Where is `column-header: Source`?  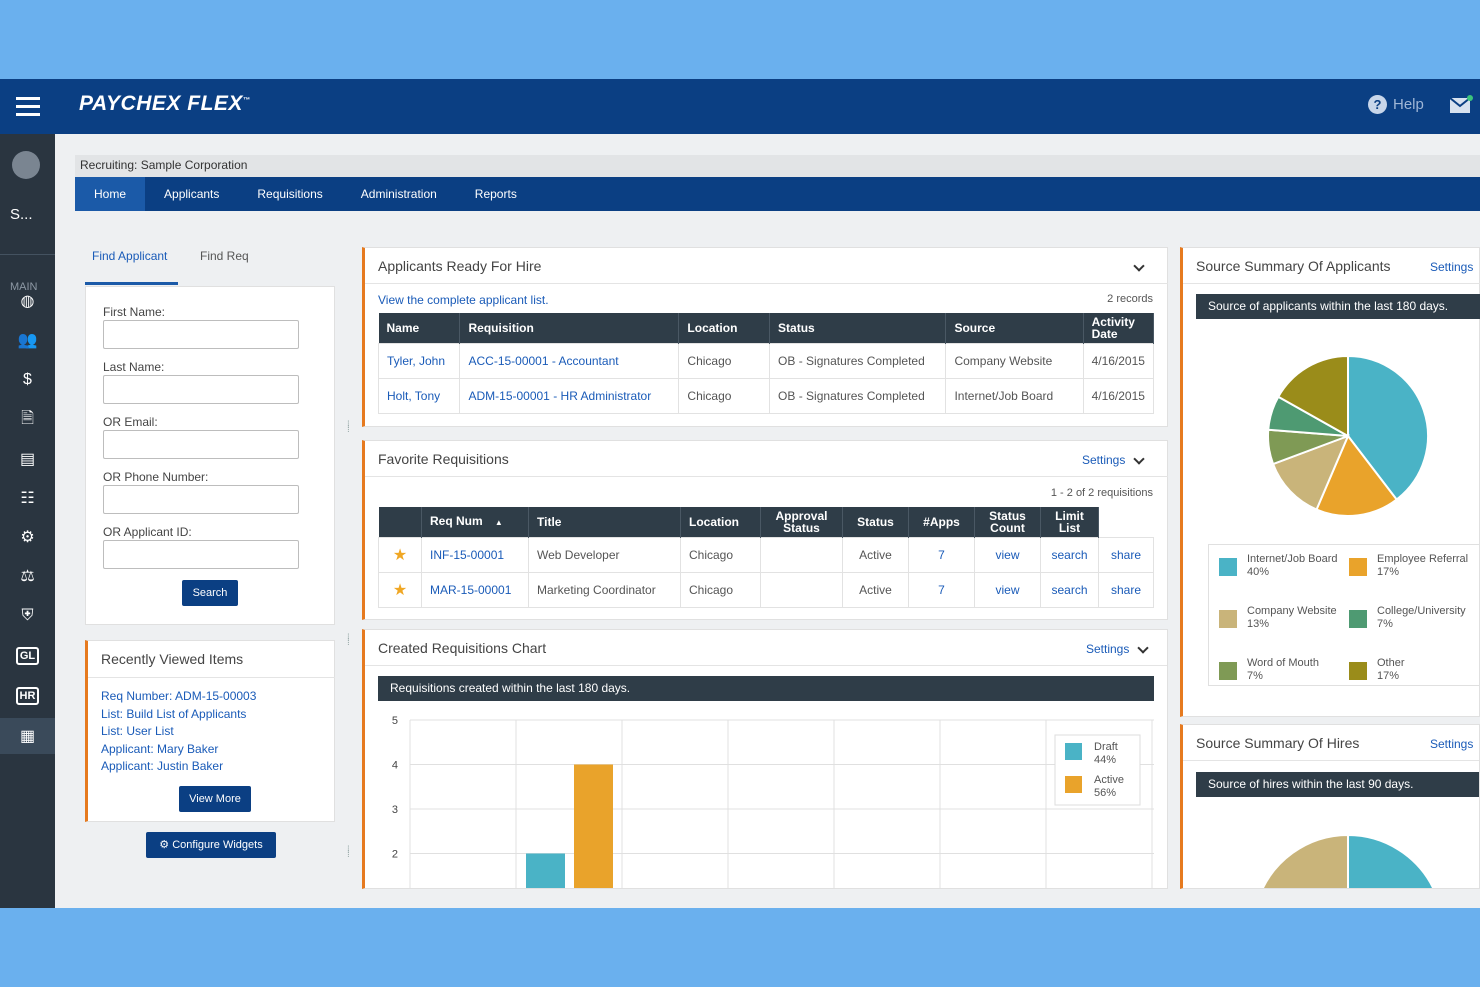
column-header: Source is located at coordinates (1014, 328).